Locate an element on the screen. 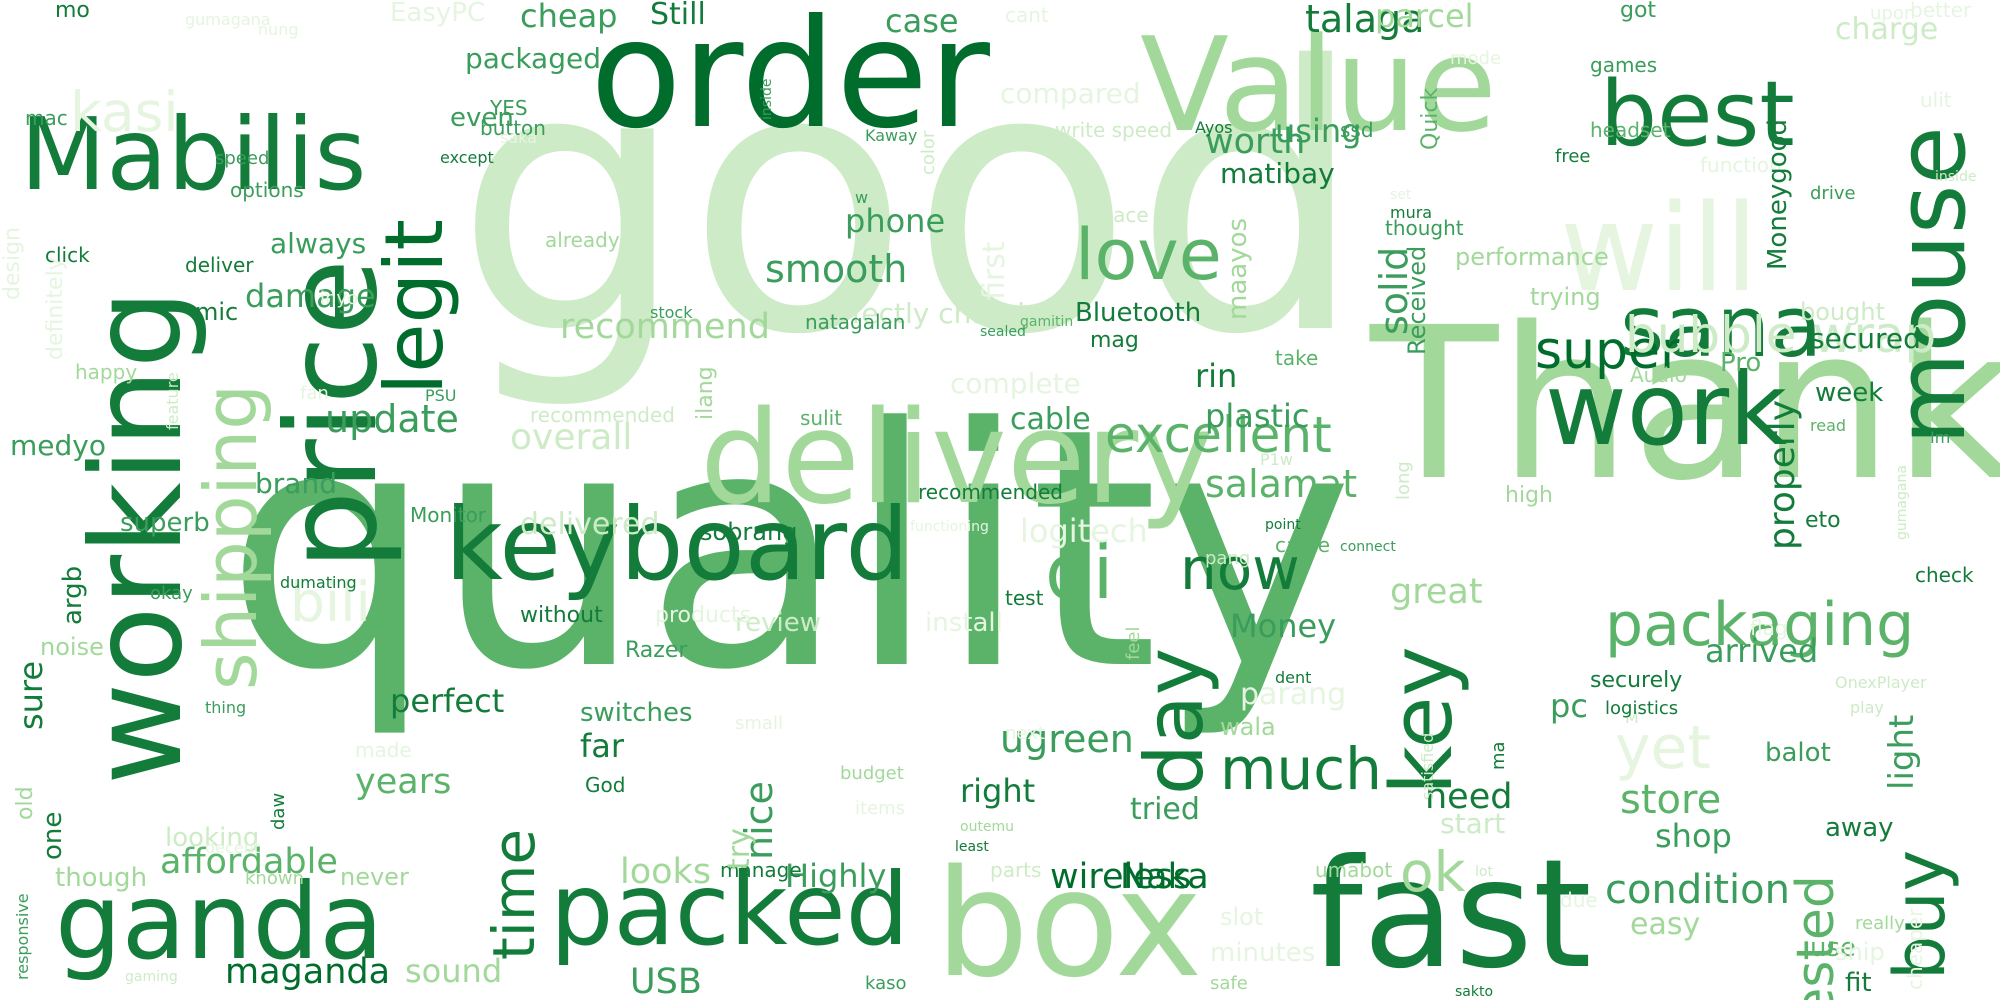 The image size is (2000, 1000). word: even is located at coordinates (482, 118).